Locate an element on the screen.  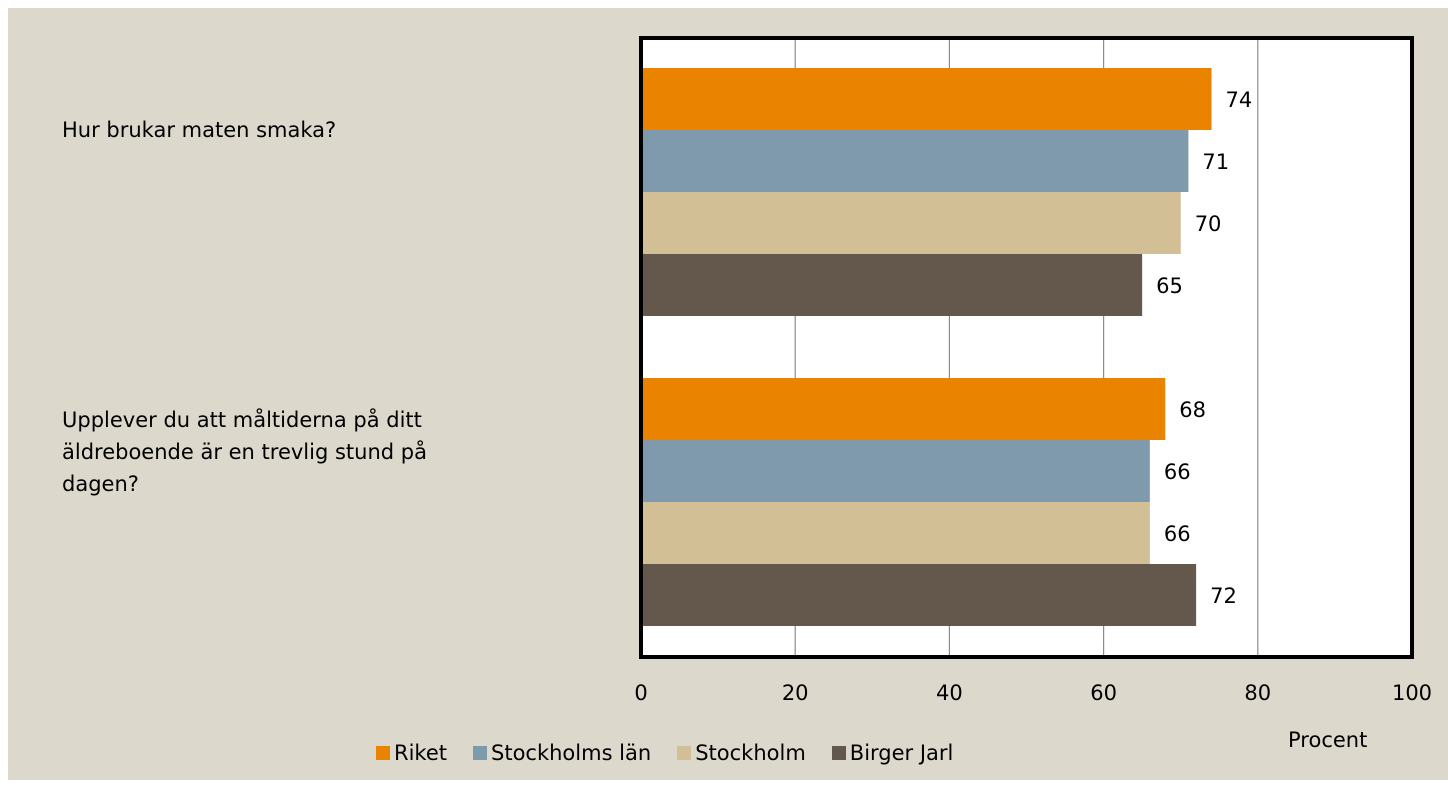
value-label-stockholms-län-1: 66 is located at coordinates (1177, 472).